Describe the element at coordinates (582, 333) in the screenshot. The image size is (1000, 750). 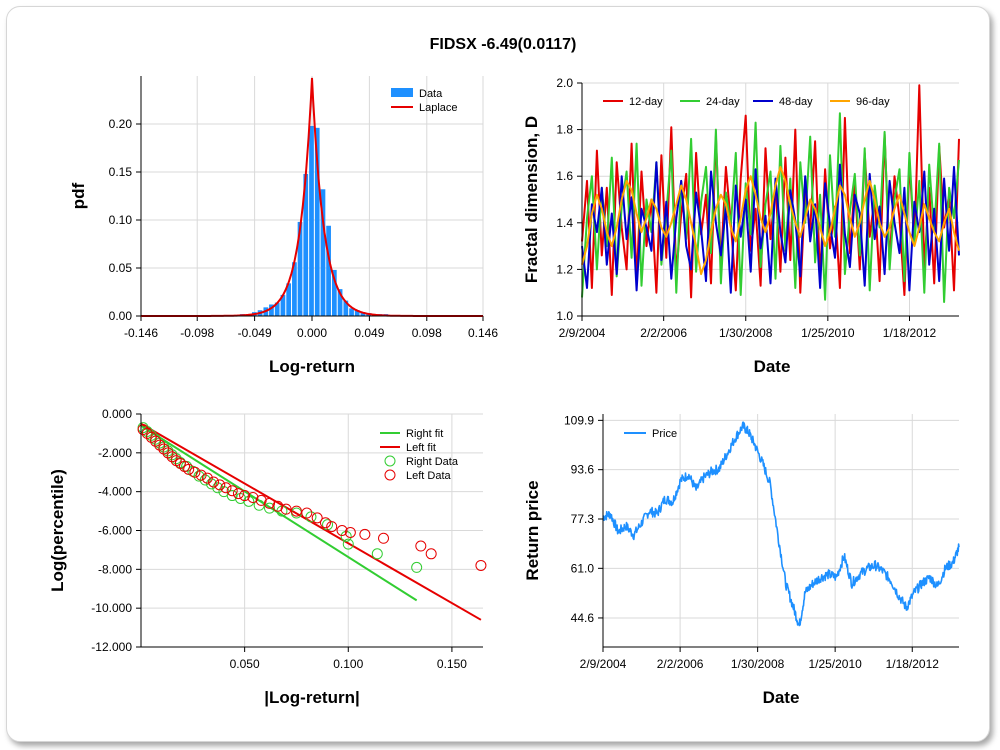
I see `x-tick-label: 2/9/2004` at that location.